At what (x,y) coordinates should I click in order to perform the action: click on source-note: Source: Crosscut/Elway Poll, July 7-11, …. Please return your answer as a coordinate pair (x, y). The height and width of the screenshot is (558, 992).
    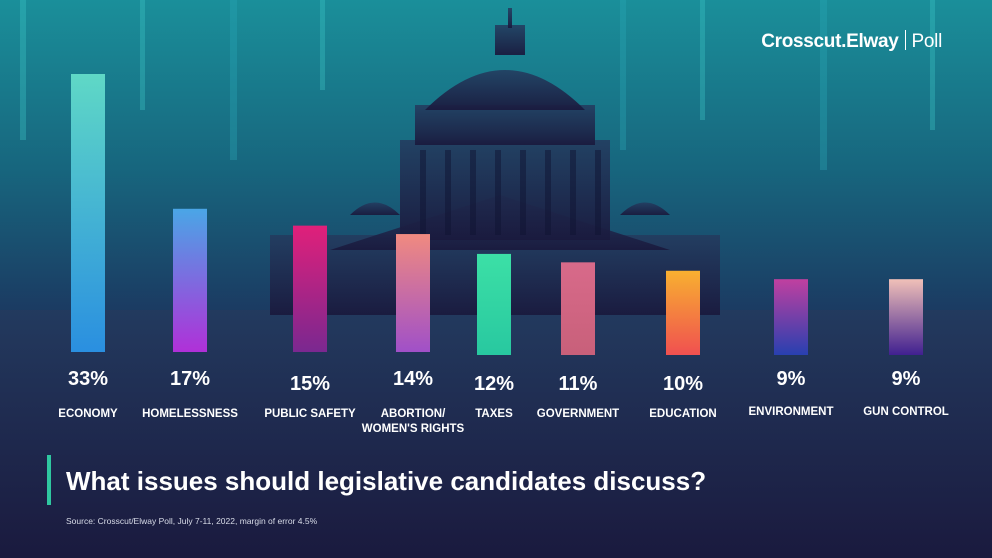
    Looking at the image, I should click on (192, 521).